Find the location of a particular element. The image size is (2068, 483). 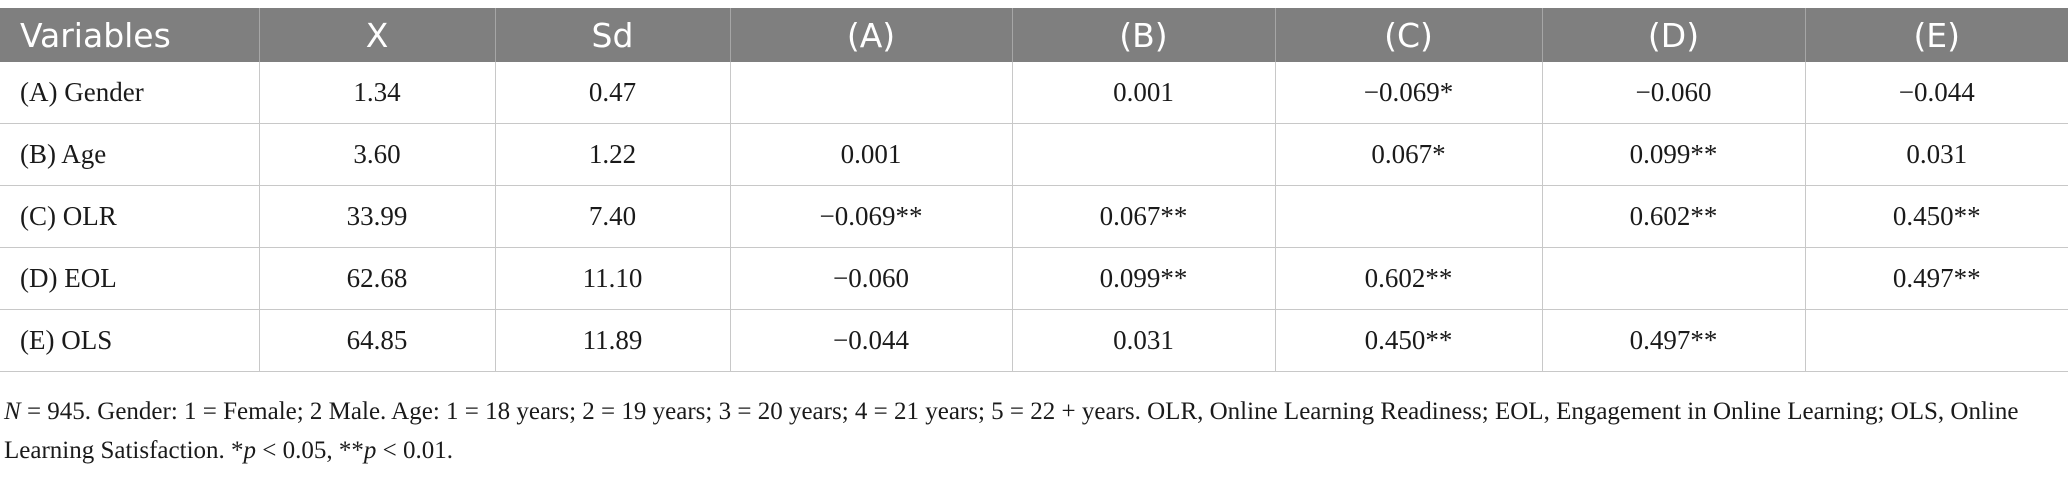

header-mean: X is located at coordinates (377, 35).